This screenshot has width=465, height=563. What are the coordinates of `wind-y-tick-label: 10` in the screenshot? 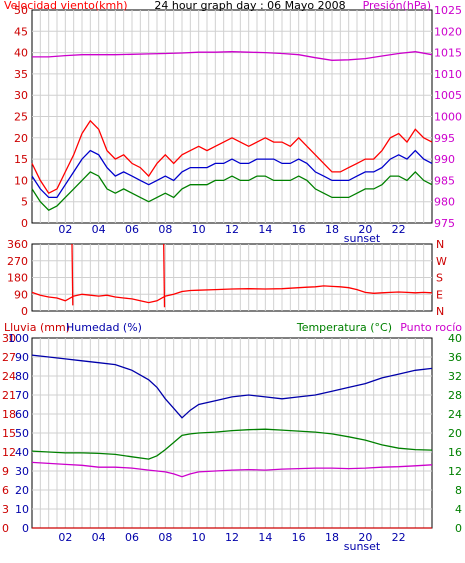 It's located at (21, 180).